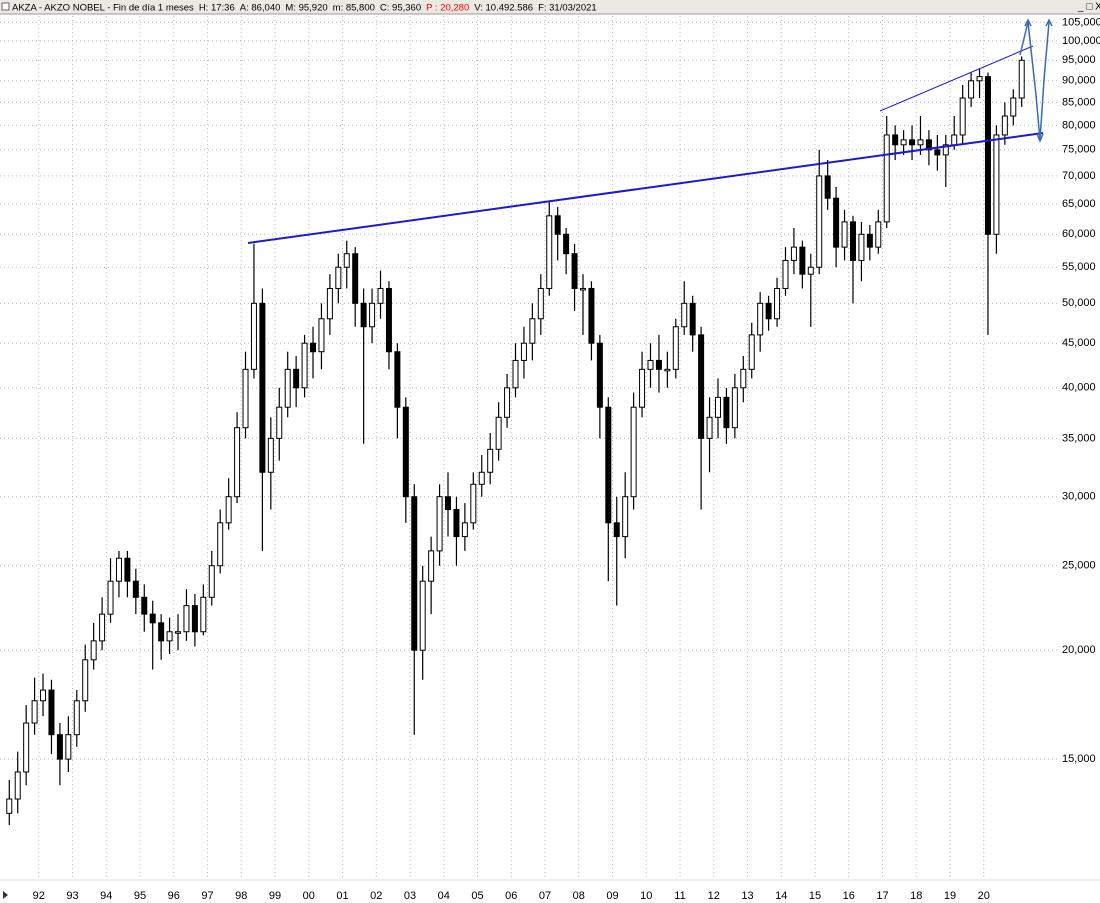 Image resolution: width=1100 pixels, height=903 pixels. Describe the element at coordinates (5, 6) in the screenshot. I see `header-icon` at that location.